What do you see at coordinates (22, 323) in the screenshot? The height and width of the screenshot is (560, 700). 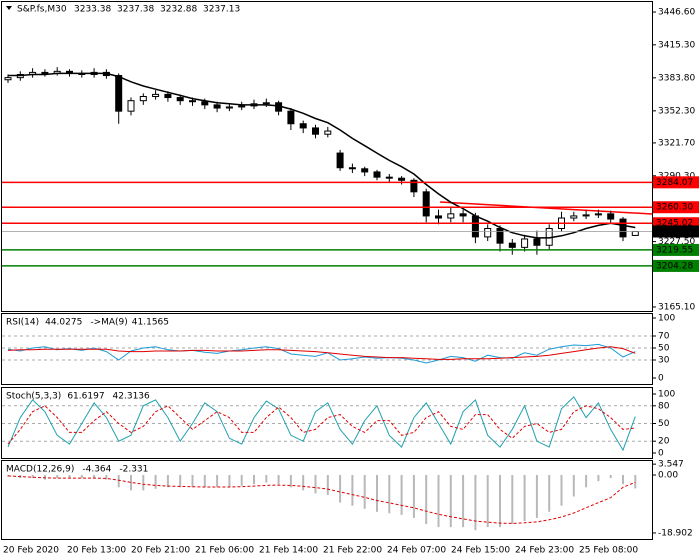 I see `panel-title: RSI(14)` at bounding box center [22, 323].